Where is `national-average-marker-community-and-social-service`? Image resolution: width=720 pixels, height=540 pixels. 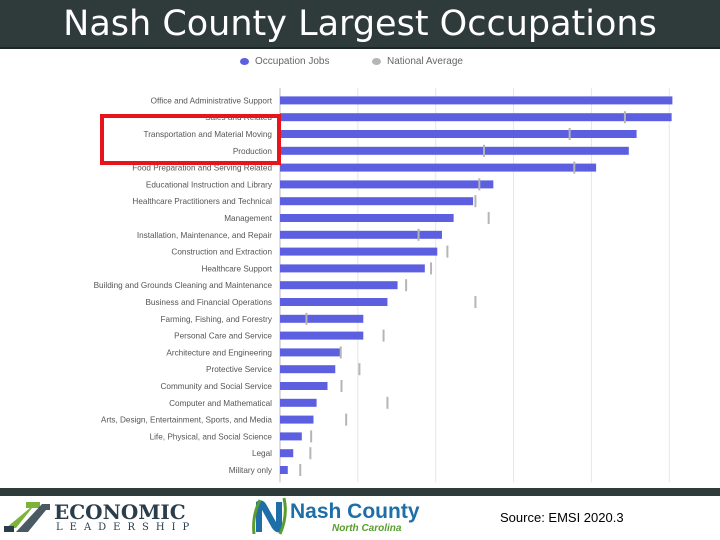 national-average-marker-community-and-social-service is located at coordinates (341, 386).